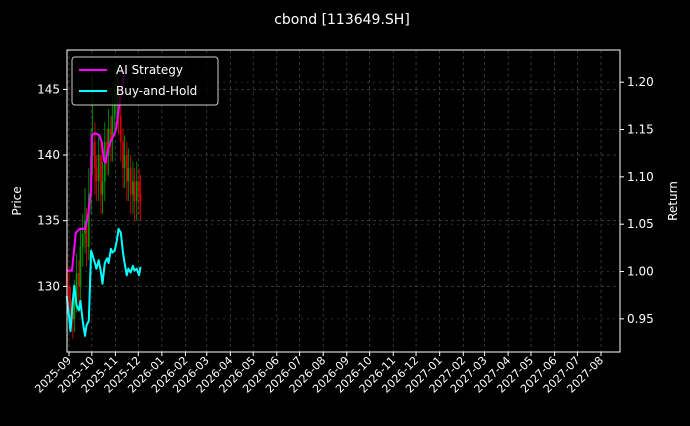 The width and height of the screenshot is (690, 426). Describe the element at coordinates (640, 224) in the screenshot. I see `right-tick-label: 1.05` at that location.